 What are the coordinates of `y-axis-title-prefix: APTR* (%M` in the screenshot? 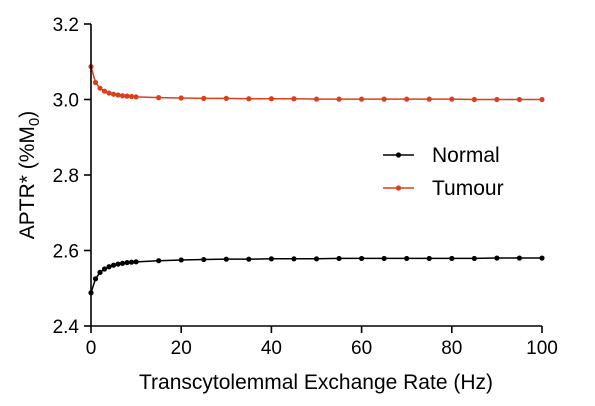 It's located at (27, 182).